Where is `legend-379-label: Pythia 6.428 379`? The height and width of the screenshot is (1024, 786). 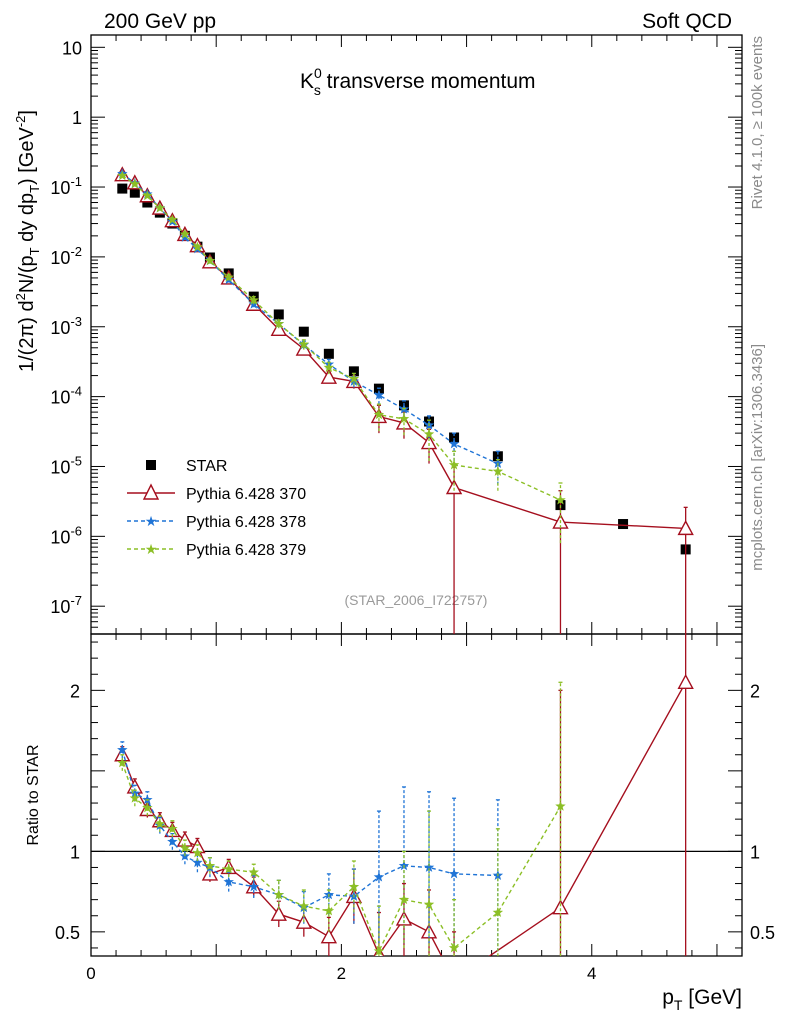
legend-379-label: Pythia 6.428 379 is located at coordinates (246, 550).